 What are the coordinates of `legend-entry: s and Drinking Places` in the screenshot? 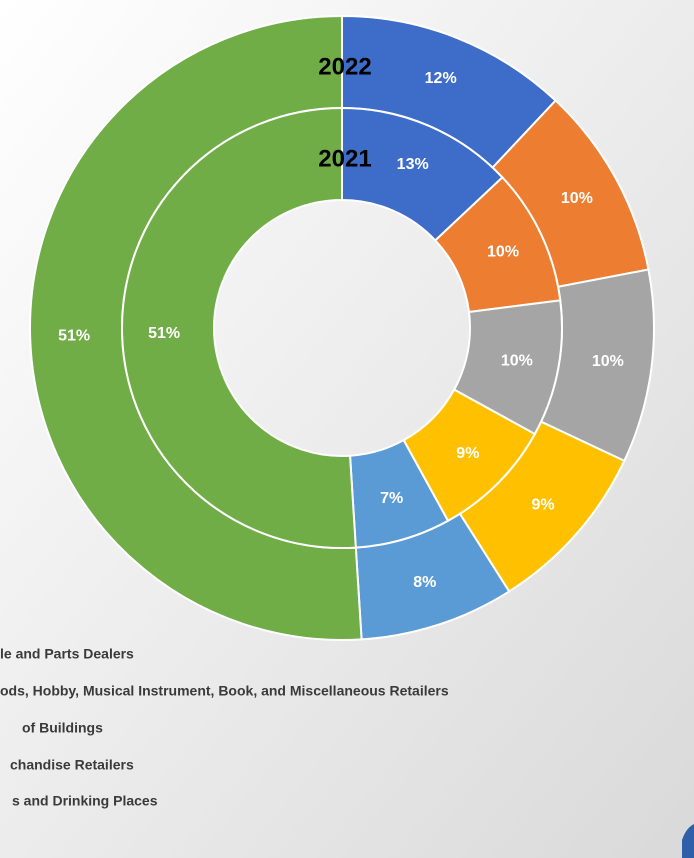 It's located at (85, 801).